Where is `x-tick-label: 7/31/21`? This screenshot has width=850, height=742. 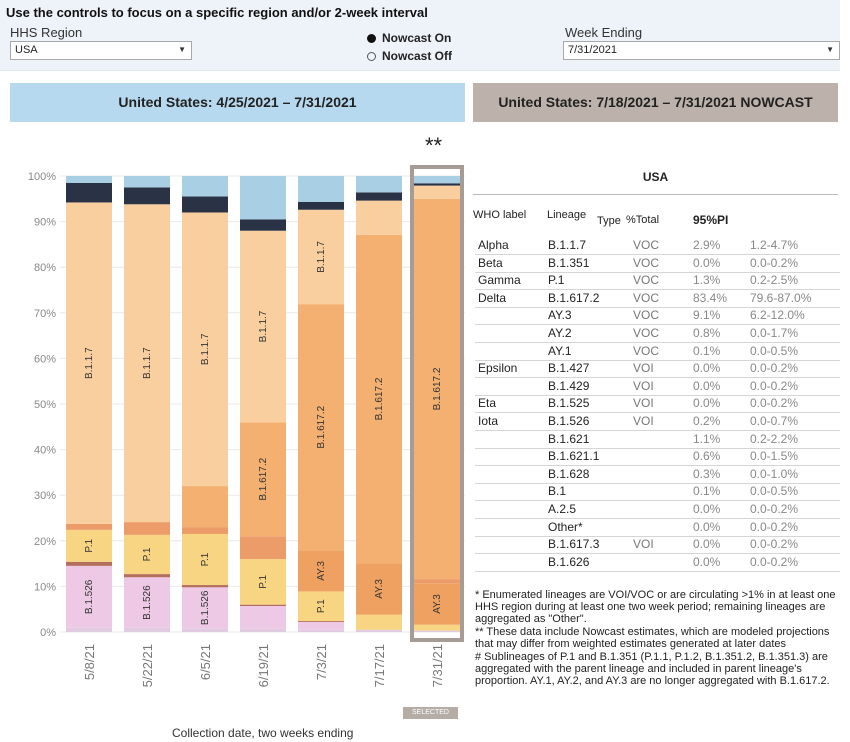 x-tick-label: 7/31/21 is located at coordinates (437, 665).